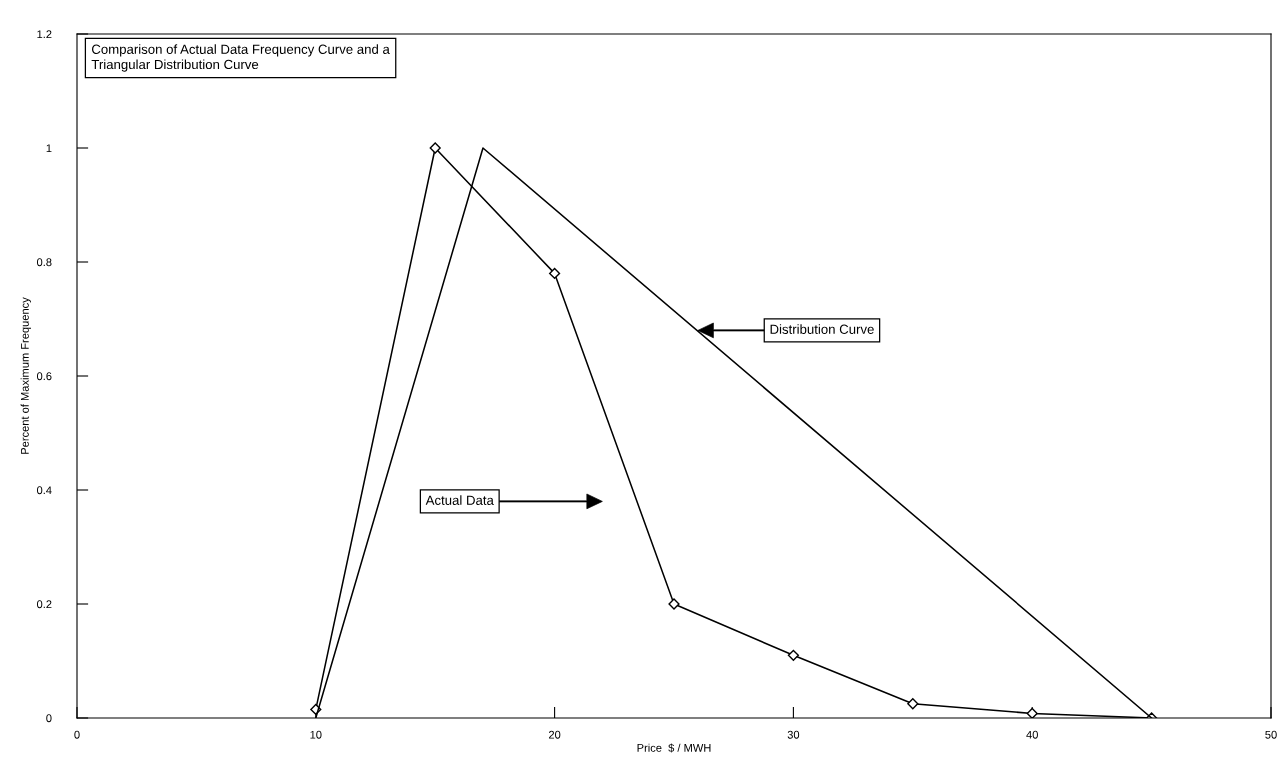 The height and width of the screenshot is (769, 1286). What do you see at coordinates (44, 262) in the screenshot?
I see `y-tick-label: 0.8` at bounding box center [44, 262].